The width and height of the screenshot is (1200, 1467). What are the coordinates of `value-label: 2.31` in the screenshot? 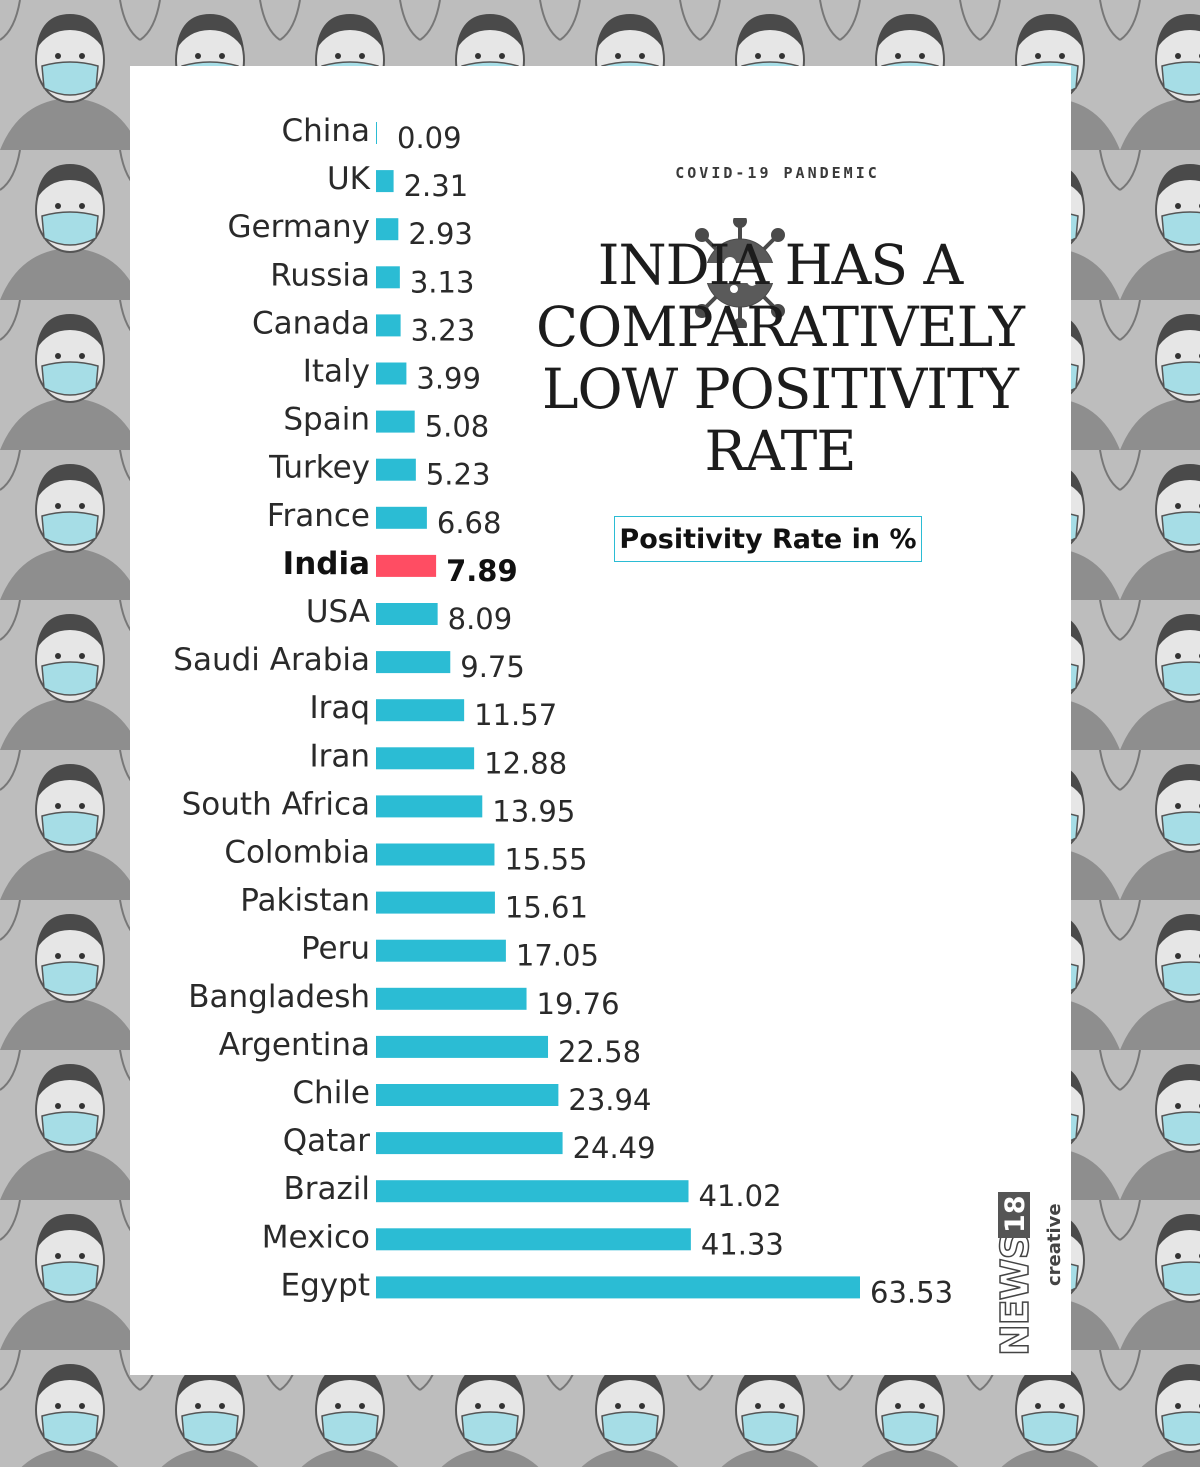 It's located at (436, 186).